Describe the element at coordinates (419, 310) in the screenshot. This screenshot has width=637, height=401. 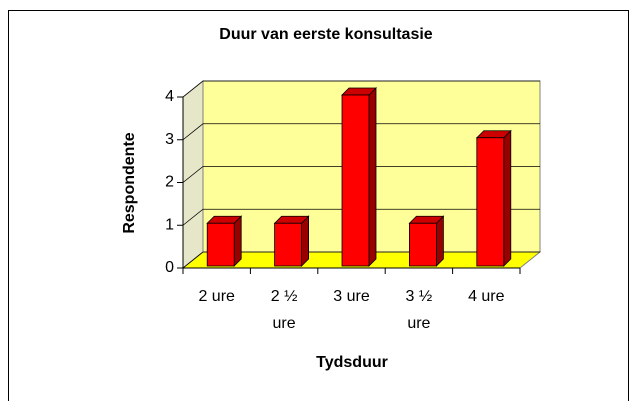
I see `x-tick-label: 3 ½ ure` at that location.